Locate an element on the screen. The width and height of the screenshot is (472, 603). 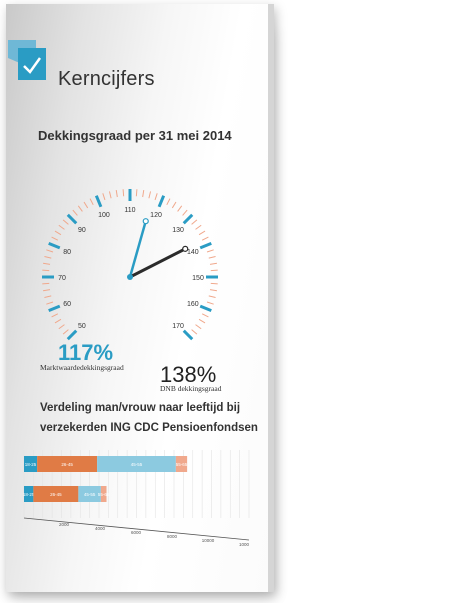
section-title: Dekkingsgraad per 31 mei 2014 is located at coordinates (135, 135).